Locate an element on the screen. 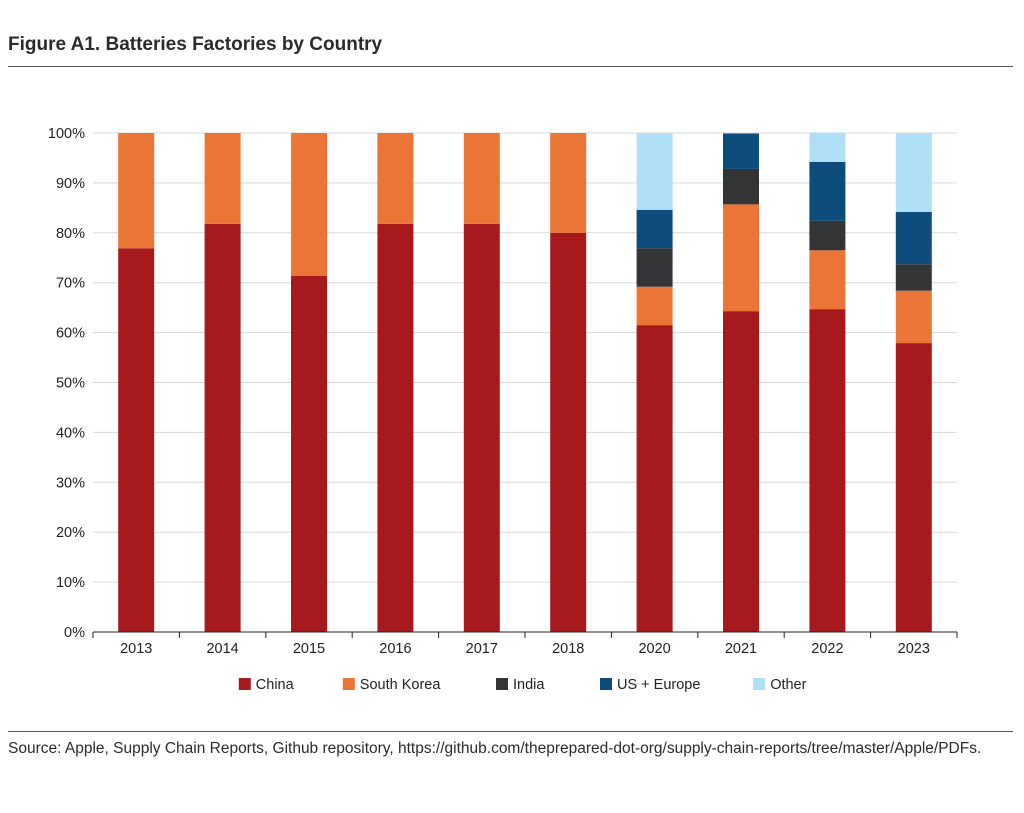 Image resolution: width=1024 pixels, height=813 pixels. legend-swatch-other is located at coordinates (759, 684).